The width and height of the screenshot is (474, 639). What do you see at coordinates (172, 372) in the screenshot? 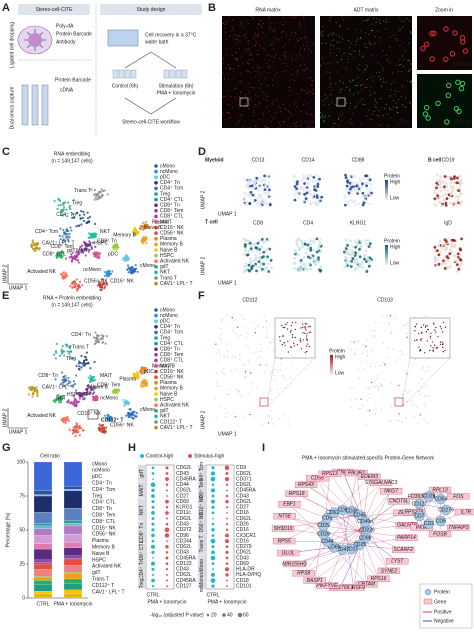
I see `legend-label: CD16⁺ NK` at bounding box center [172, 372].